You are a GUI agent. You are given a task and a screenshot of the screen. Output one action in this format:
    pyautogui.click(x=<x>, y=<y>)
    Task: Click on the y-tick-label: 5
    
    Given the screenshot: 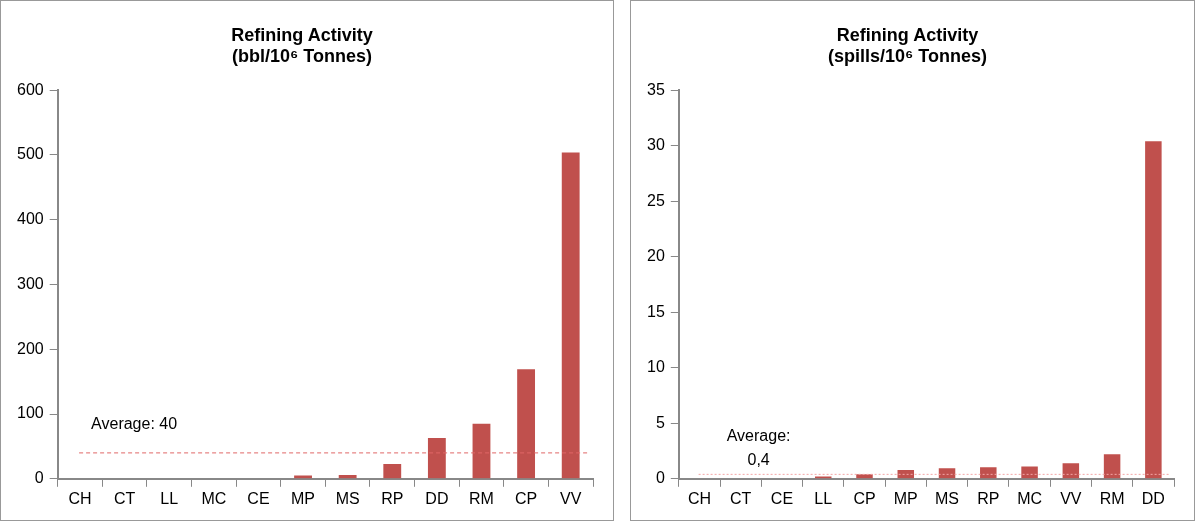 What is the action you would take?
    pyautogui.click(x=660, y=422)
    